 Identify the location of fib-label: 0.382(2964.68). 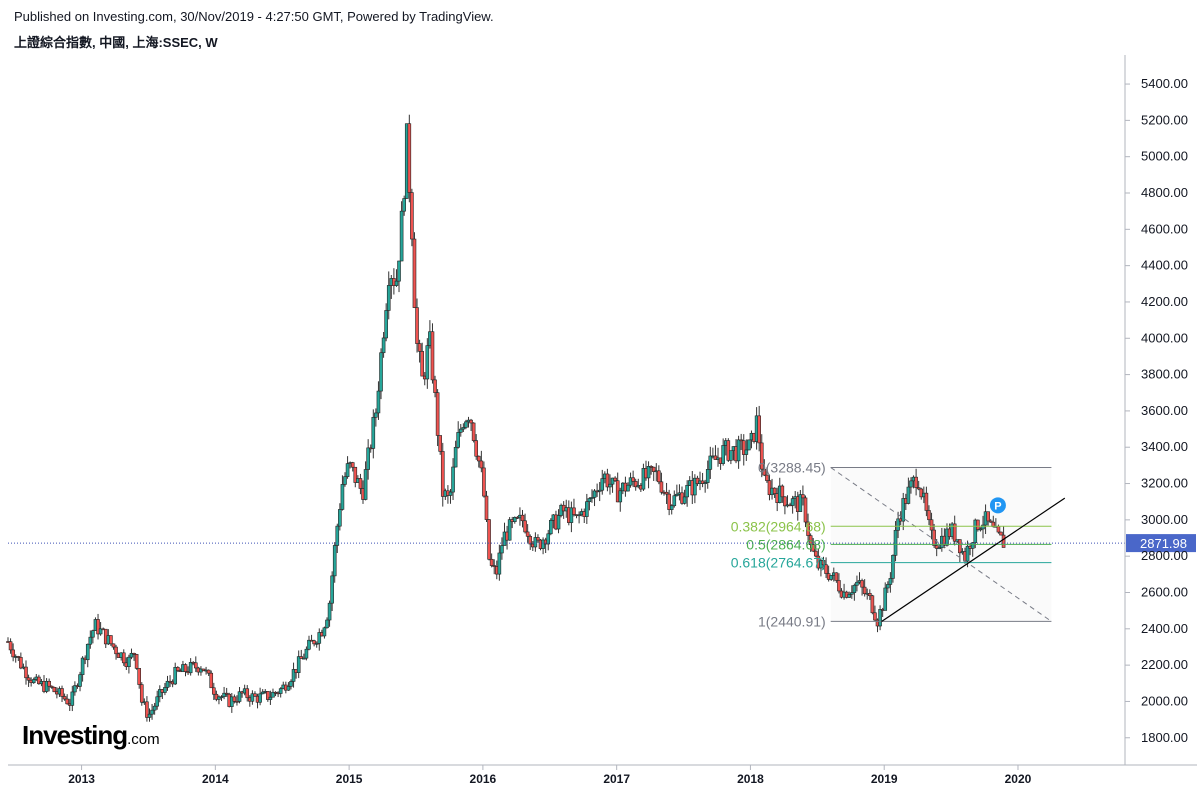
(778, 526).